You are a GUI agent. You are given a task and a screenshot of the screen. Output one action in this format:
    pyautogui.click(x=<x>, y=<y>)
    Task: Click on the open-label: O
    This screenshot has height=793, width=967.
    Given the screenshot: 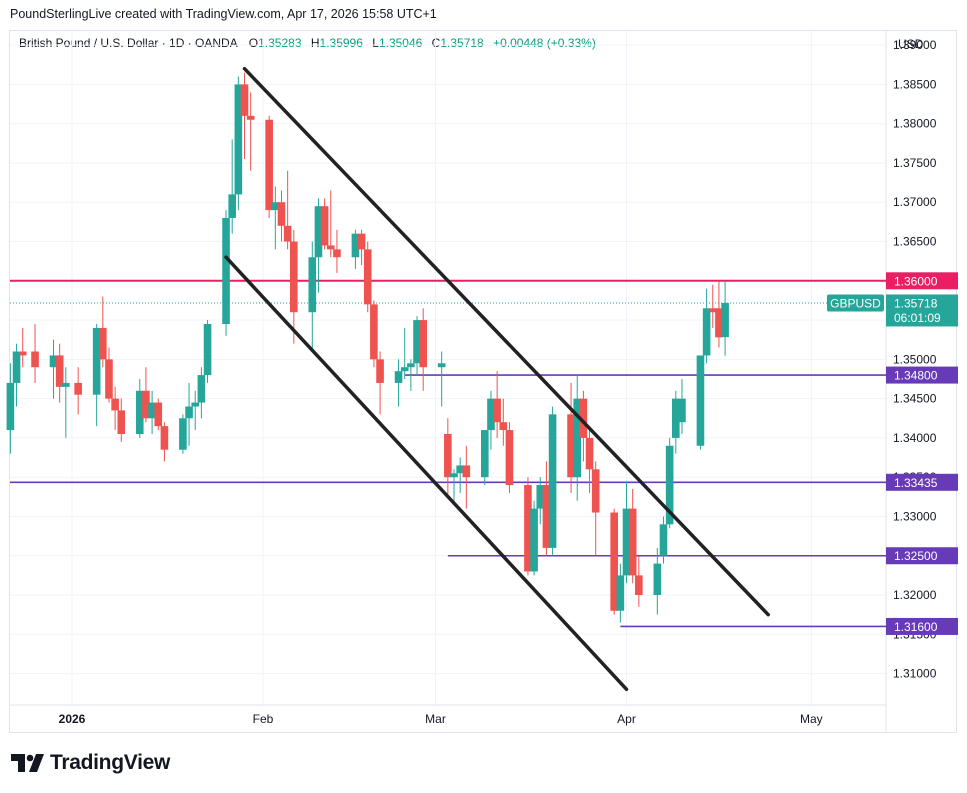 What is the action you would take?
    pyautogui.click(x=253, y=43)
    